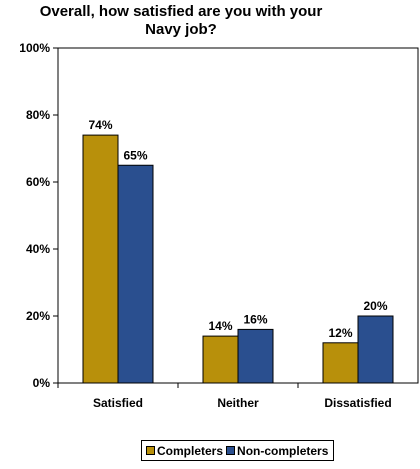 This screenshot has height=469, width=420. What do you see at coordinates (150, 450) in the screenshot?
I see `legend-swatch-completers` at bounding box center [150, 450].